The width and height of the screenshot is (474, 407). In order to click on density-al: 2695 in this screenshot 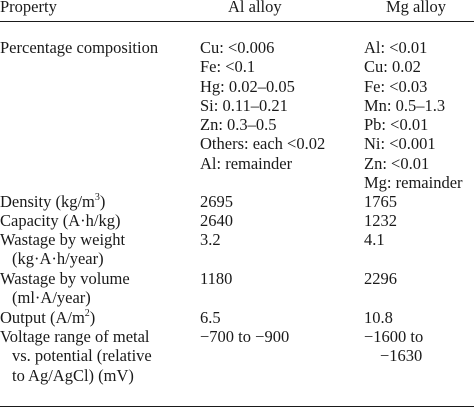, I will do `click(216, 201)`.